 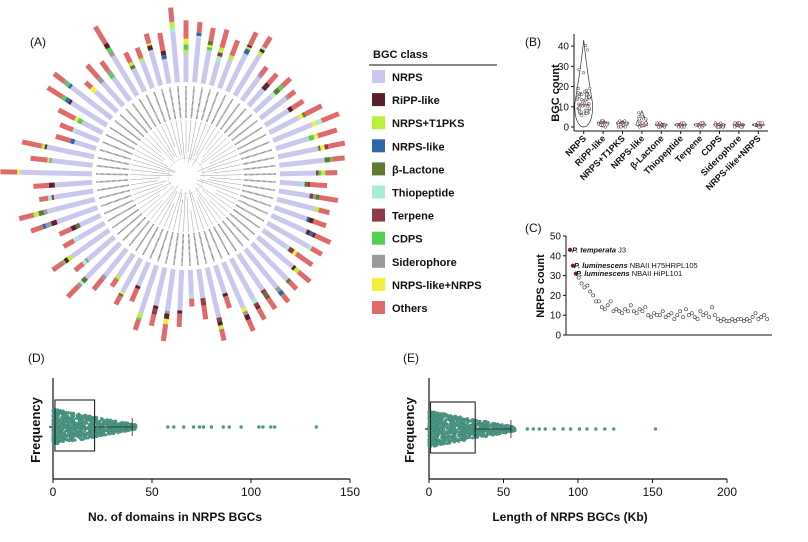 What do you see at coordinates (539, 429) in the screenshot?
I see `panel-e-outlier-point` at bounding box center [539, 429].